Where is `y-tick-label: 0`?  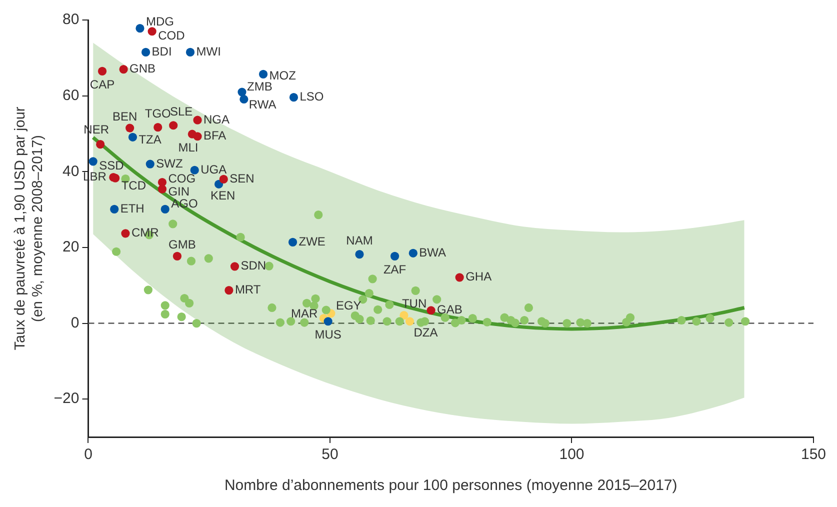
y-tick-label: 0 is located at coordinates (75, 323).